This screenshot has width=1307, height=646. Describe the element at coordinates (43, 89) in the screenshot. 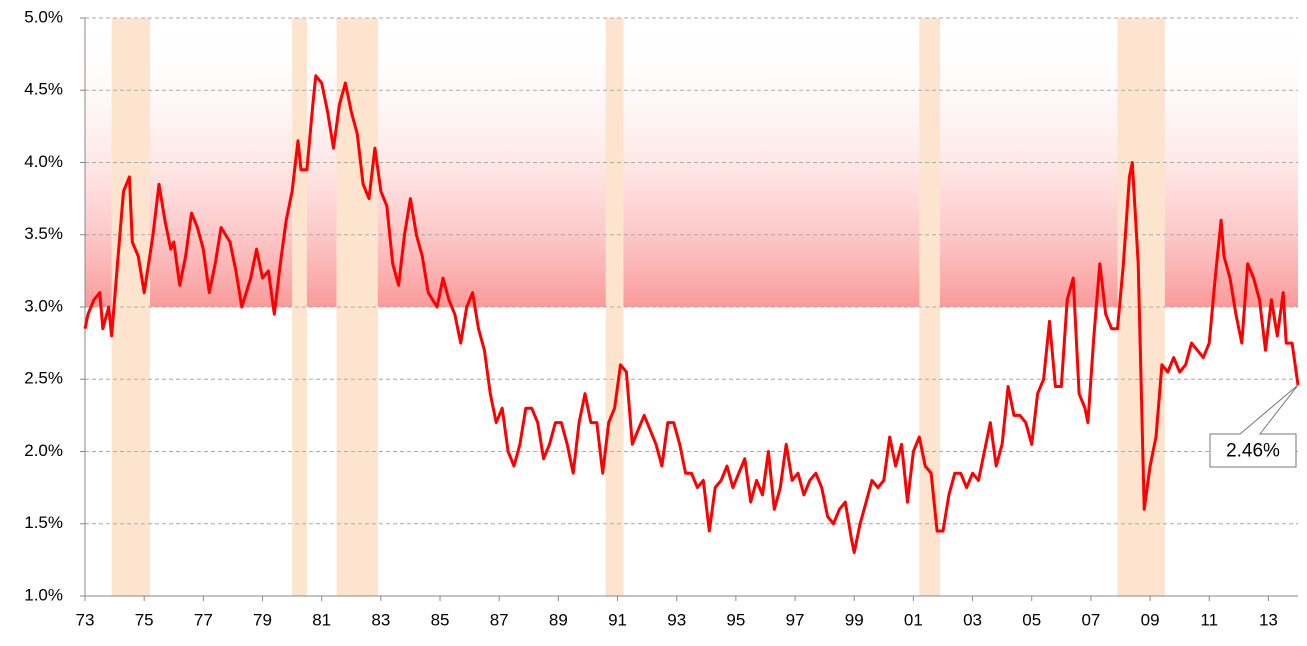

I see `y-tick-label: 4.5%` at that location.